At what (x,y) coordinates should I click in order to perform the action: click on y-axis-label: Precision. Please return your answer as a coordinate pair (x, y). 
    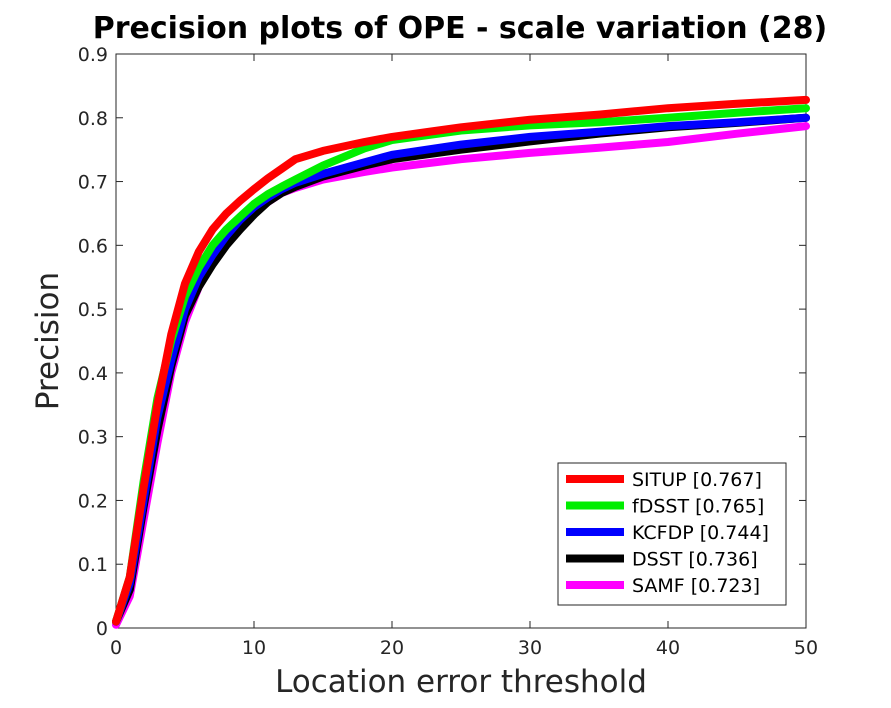
    Looking at the image, I should click on (48, 341).